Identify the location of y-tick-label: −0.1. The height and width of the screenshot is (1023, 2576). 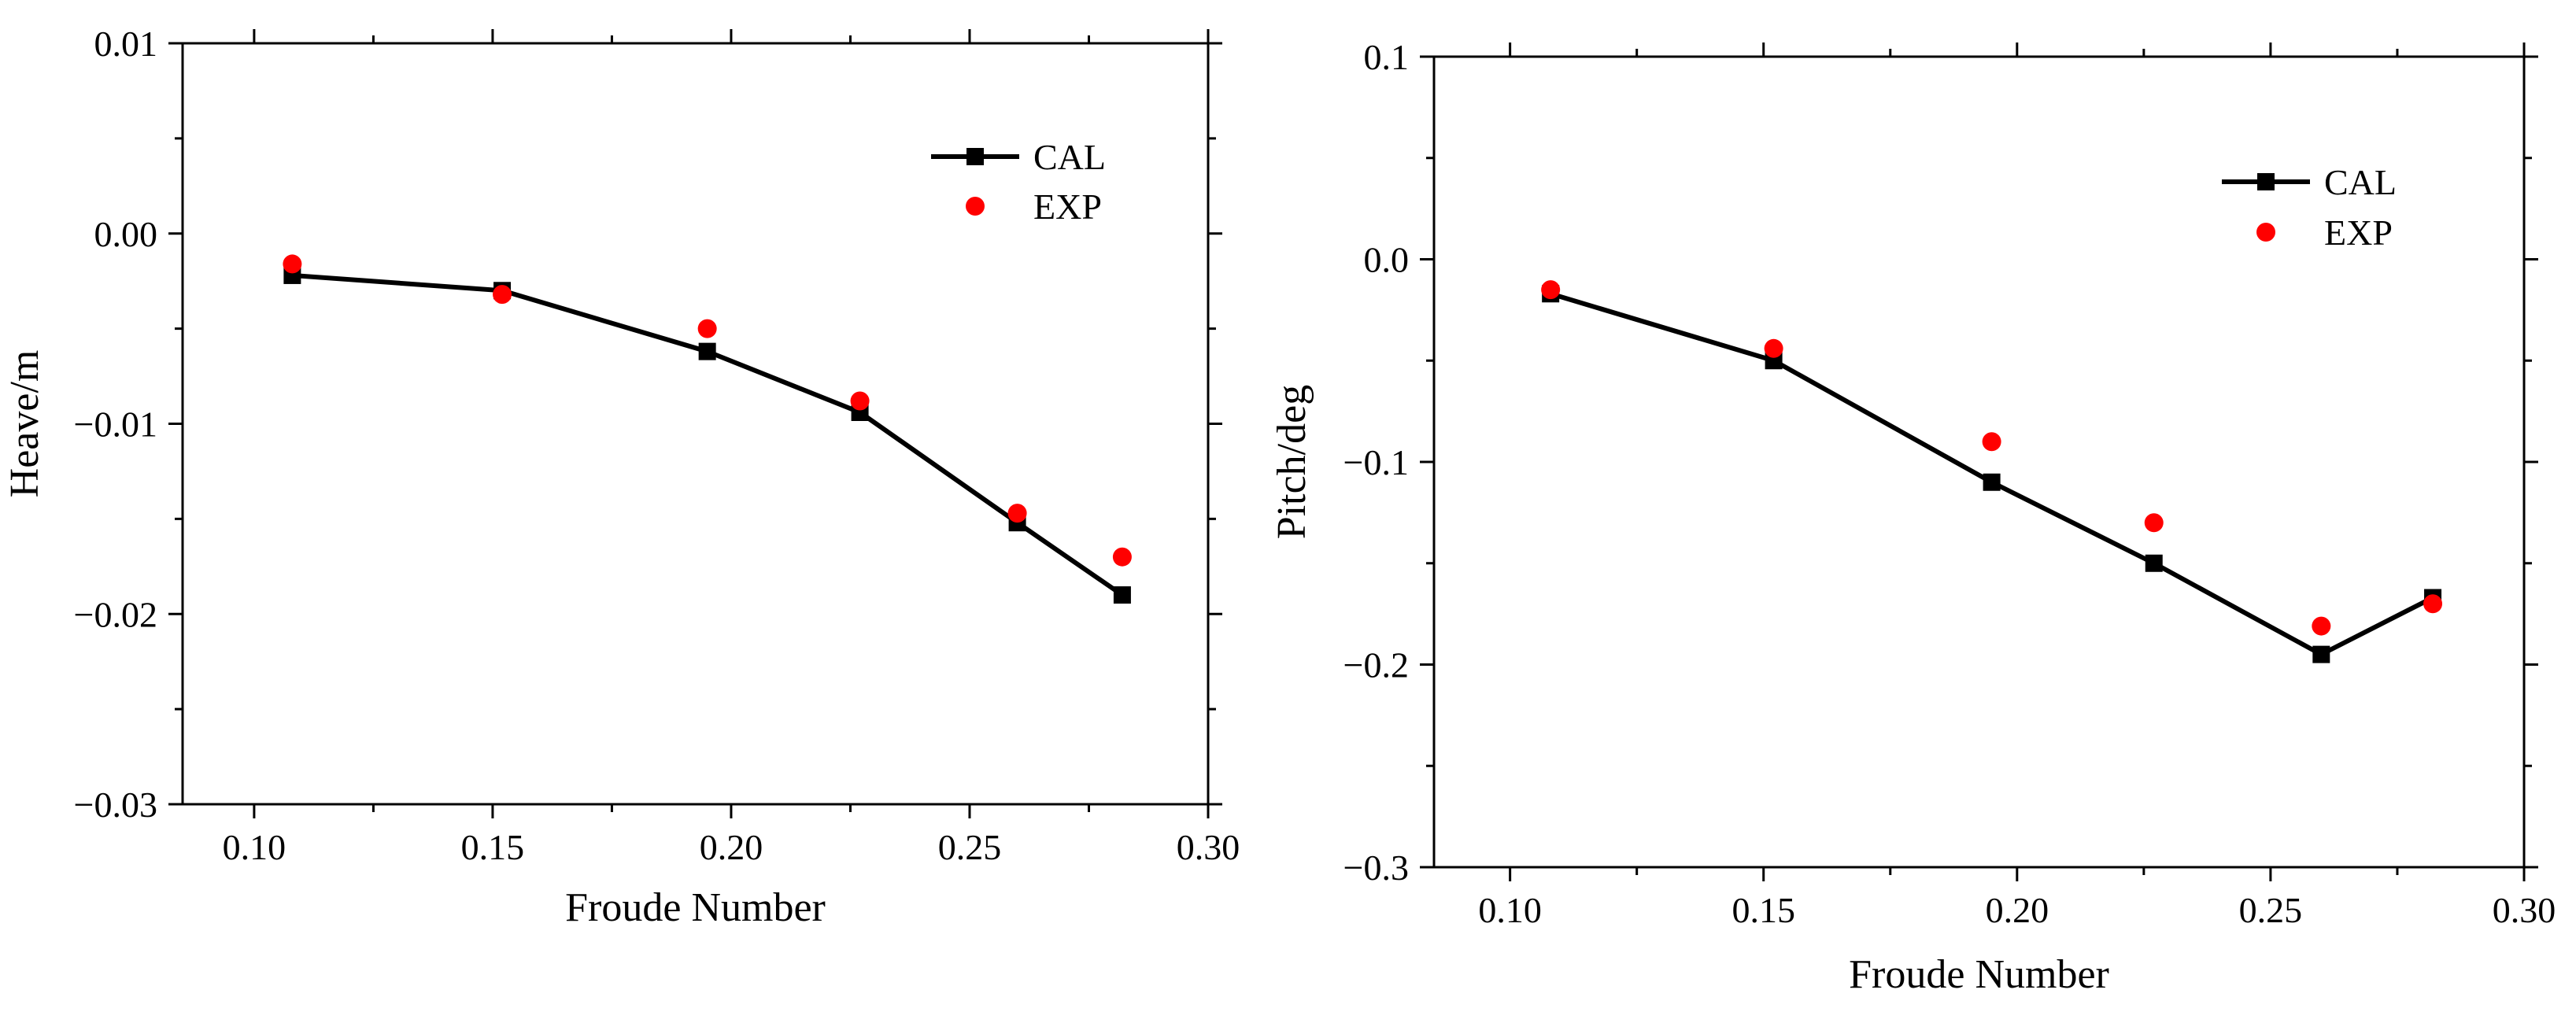
(1376, 462).